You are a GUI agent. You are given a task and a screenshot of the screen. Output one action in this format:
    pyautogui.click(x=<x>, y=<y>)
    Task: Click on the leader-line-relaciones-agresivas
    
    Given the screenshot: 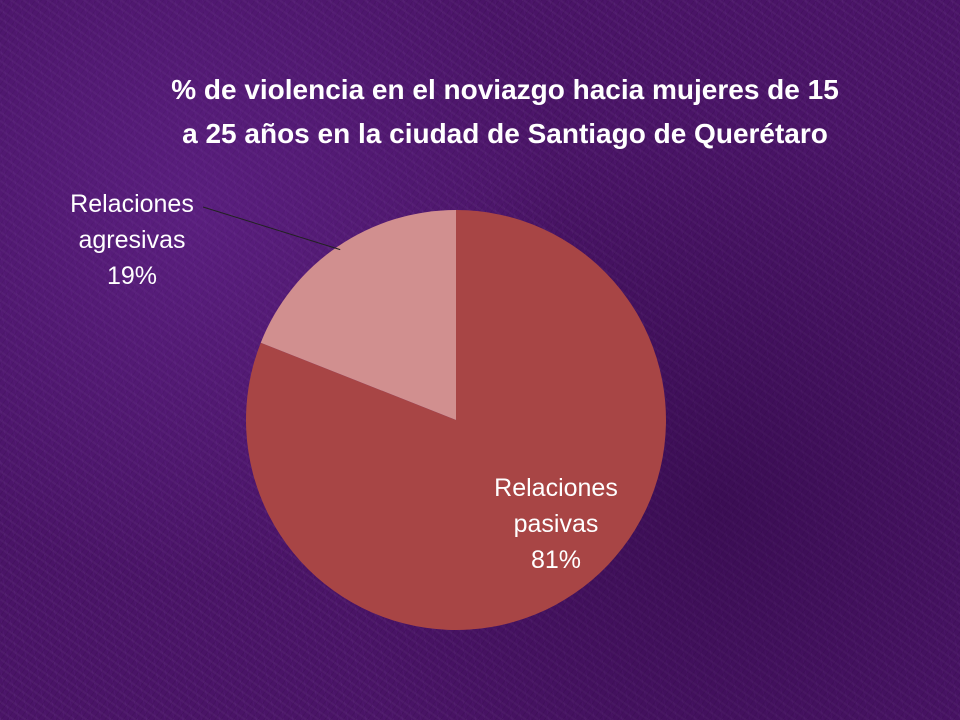 What is the action you would take?
    pyautogui.click(x=271, y=228)
    